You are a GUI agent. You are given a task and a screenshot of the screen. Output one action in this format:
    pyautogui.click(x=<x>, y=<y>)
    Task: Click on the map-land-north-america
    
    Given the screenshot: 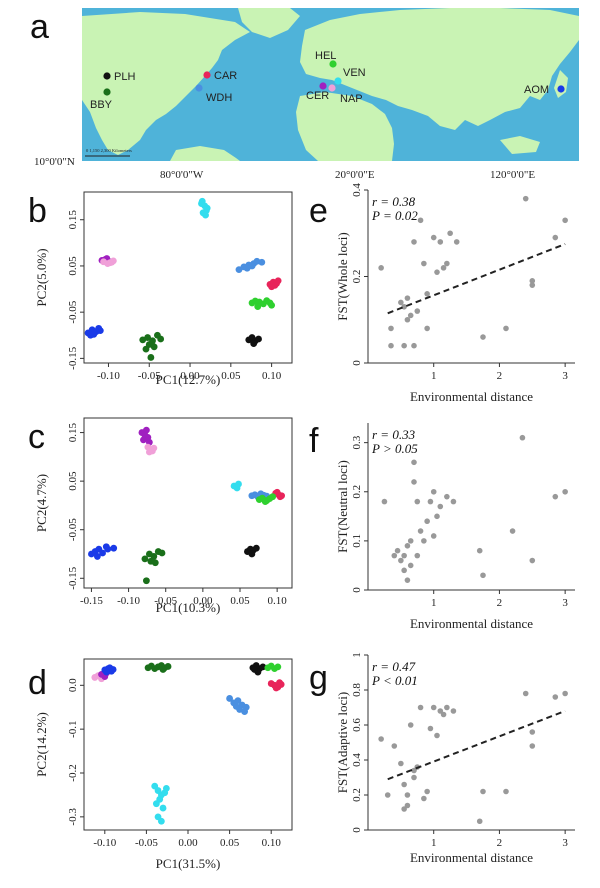 What is the action you would take?
    pyautogui.click(x=166, y=83)
    